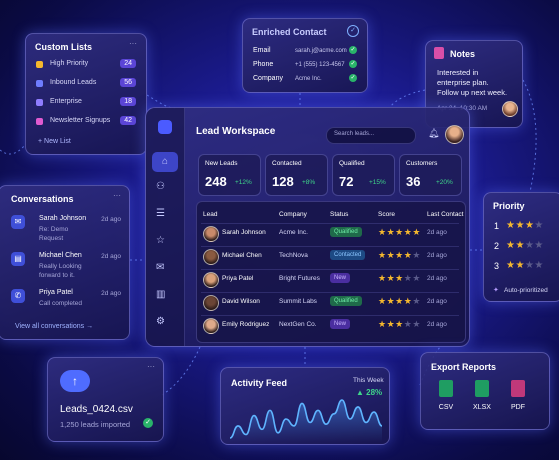  Describe the element at coordinates (293, 255) in the screenshot. I see `company: TechNova` at that location.